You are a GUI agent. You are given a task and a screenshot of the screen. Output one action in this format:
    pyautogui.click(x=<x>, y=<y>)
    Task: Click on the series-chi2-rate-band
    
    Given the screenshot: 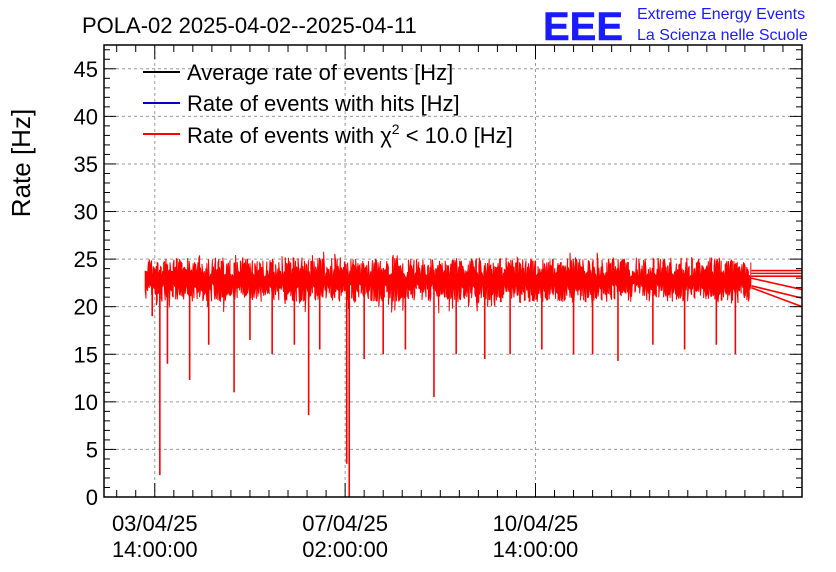 What is the action you would take?
    pyautogui.click(x=448, y=282)
    